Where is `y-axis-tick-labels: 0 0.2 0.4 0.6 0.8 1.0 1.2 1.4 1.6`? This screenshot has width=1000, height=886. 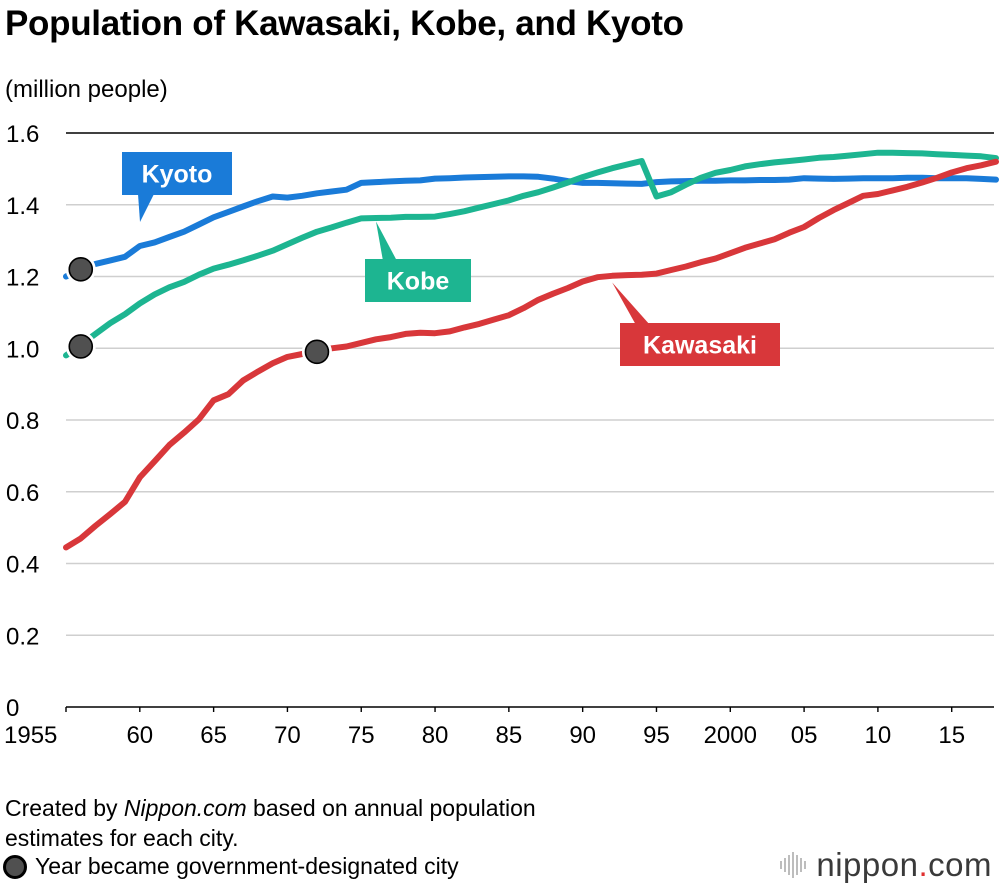
y-axis-tick-labels: 0 0.2 0.4 0.6 0.8 1.0 1.2 1.4 1.6 is located at coordinates (22, 421).